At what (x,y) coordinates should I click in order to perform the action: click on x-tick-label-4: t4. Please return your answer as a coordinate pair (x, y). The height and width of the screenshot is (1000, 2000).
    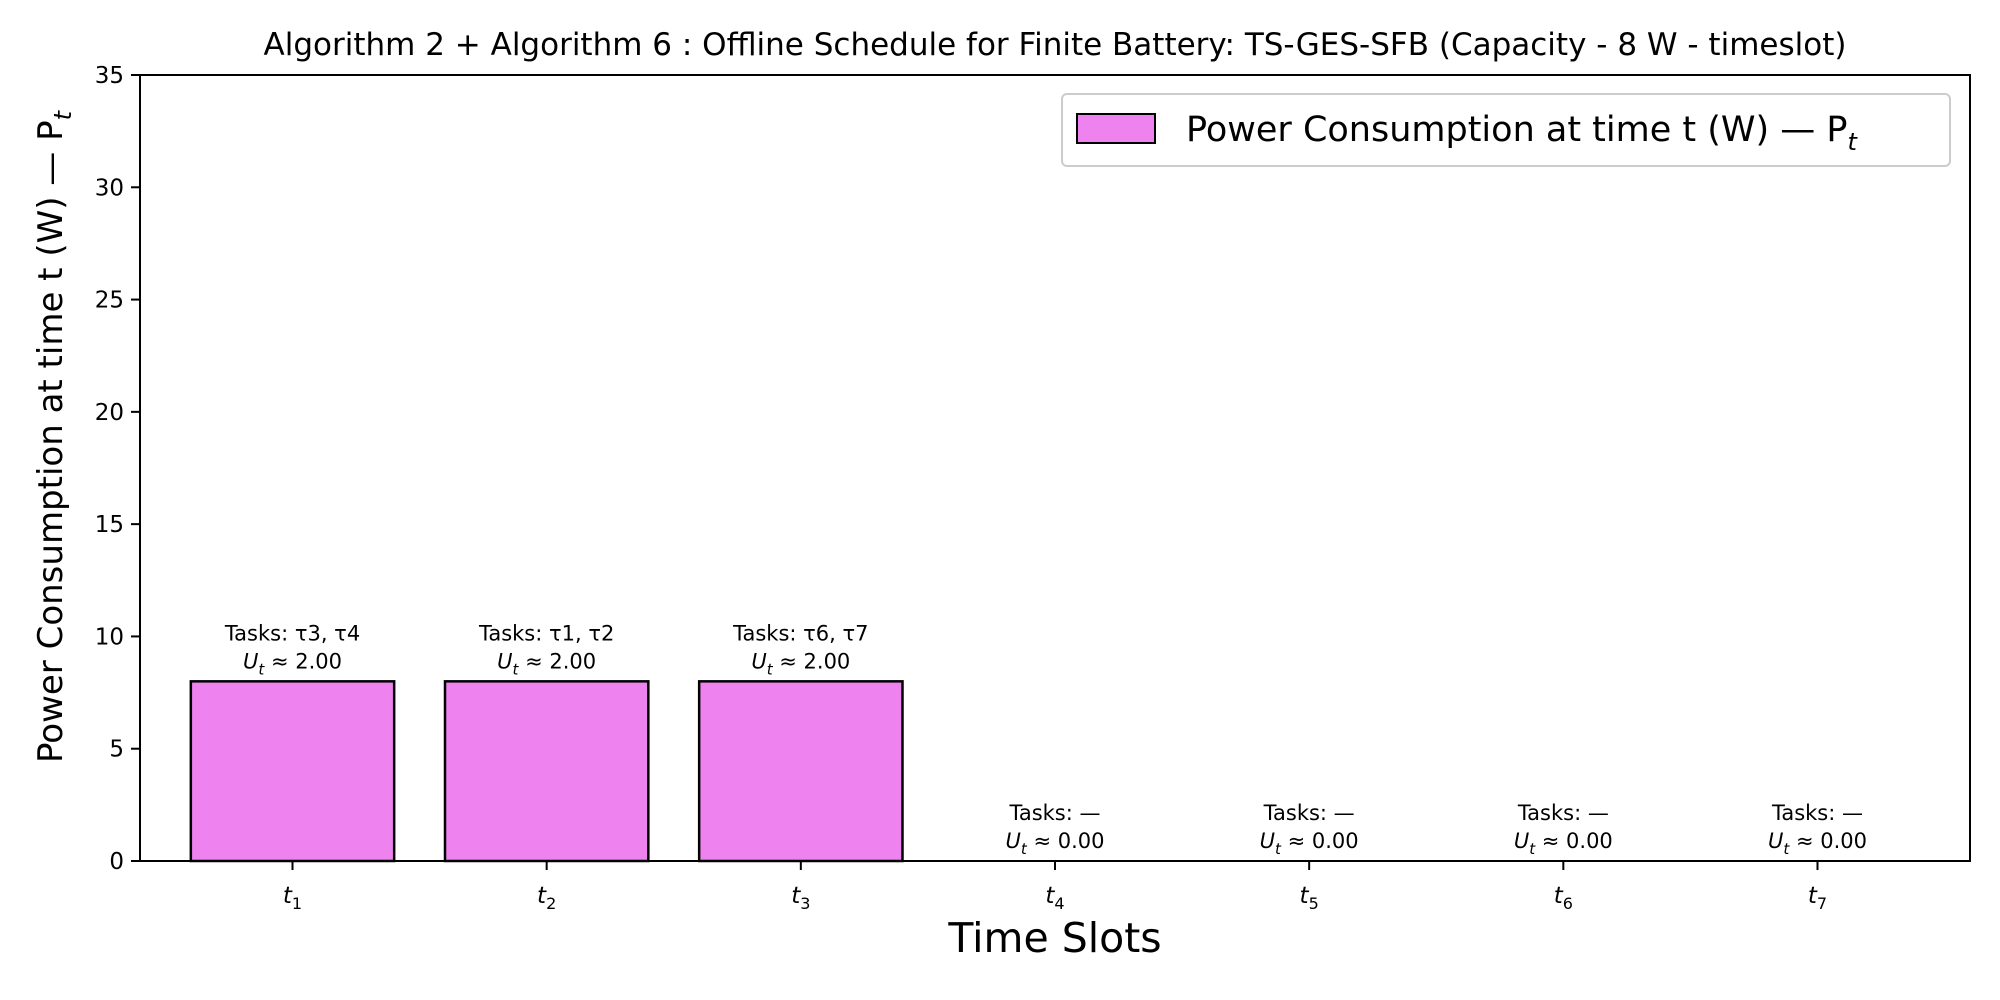
    Looking at the image, I should click on (1054, 898).